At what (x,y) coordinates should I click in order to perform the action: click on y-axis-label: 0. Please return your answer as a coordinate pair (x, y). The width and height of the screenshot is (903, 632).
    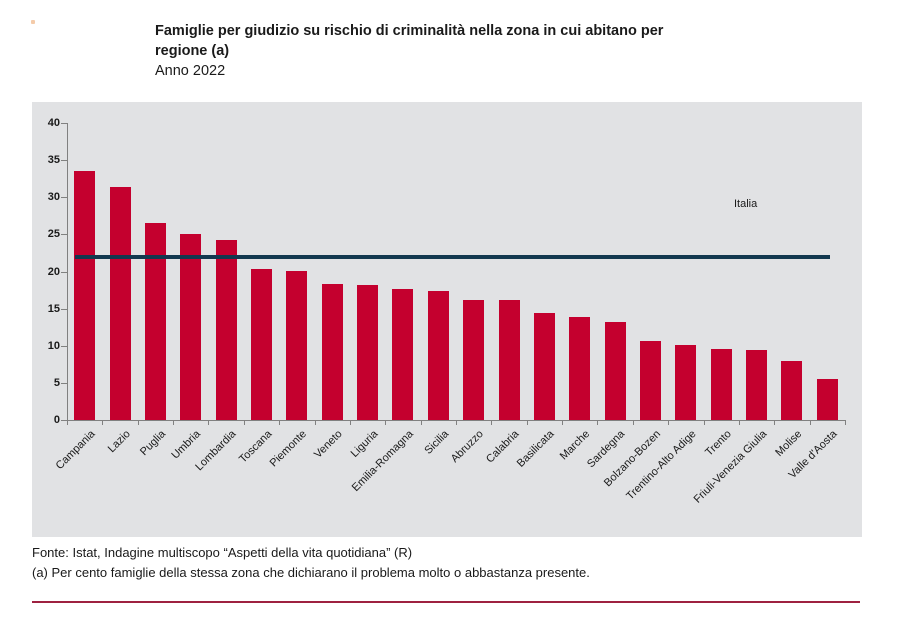
    Looking at the image, I should click on (56, 420).